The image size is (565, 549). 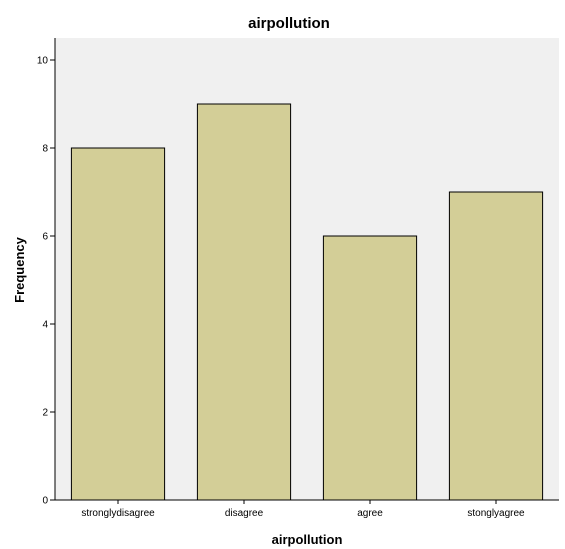 I want to click on y-axis-label: Frequency, so click(x=19, y=269).